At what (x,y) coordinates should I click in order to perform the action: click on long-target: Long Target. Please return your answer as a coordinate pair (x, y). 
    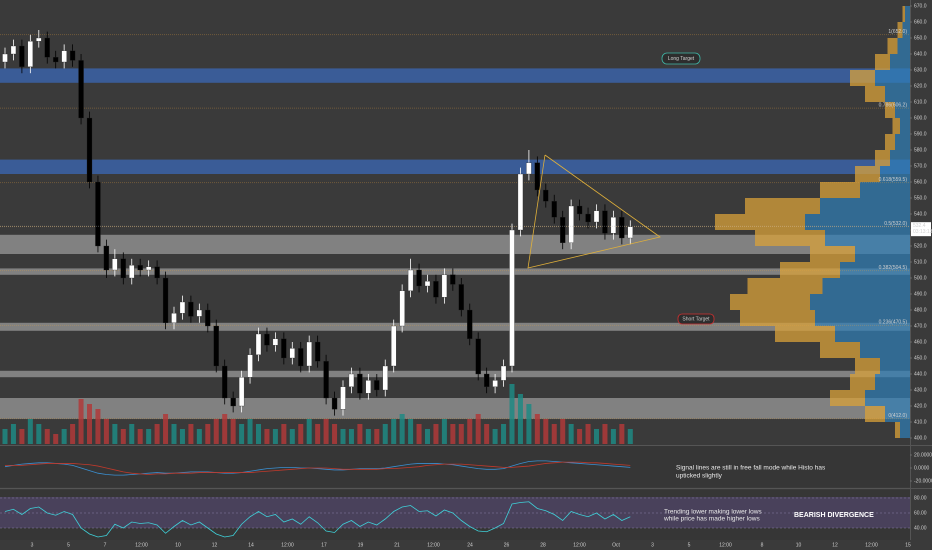
    Looking at the image, I should click on (681, 59).